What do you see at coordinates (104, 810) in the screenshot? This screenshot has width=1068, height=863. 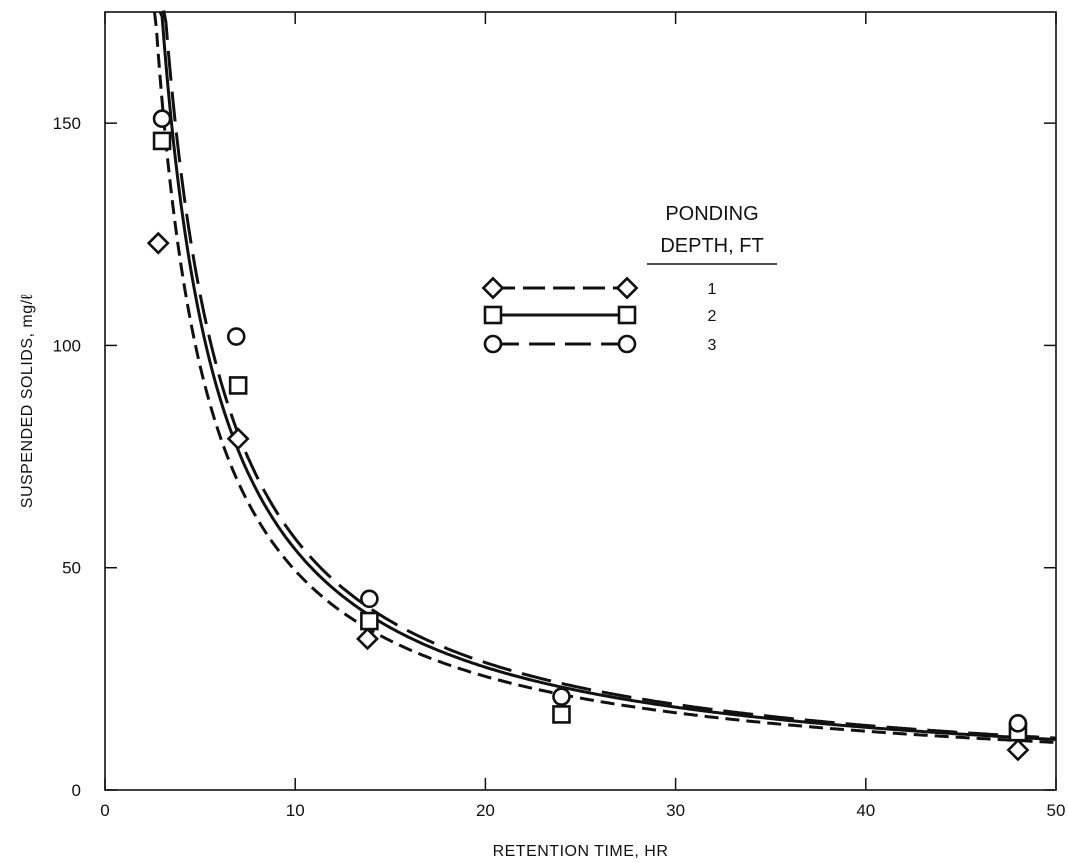 I see `x-tick-label: 0` at bounding box center [104, 810].